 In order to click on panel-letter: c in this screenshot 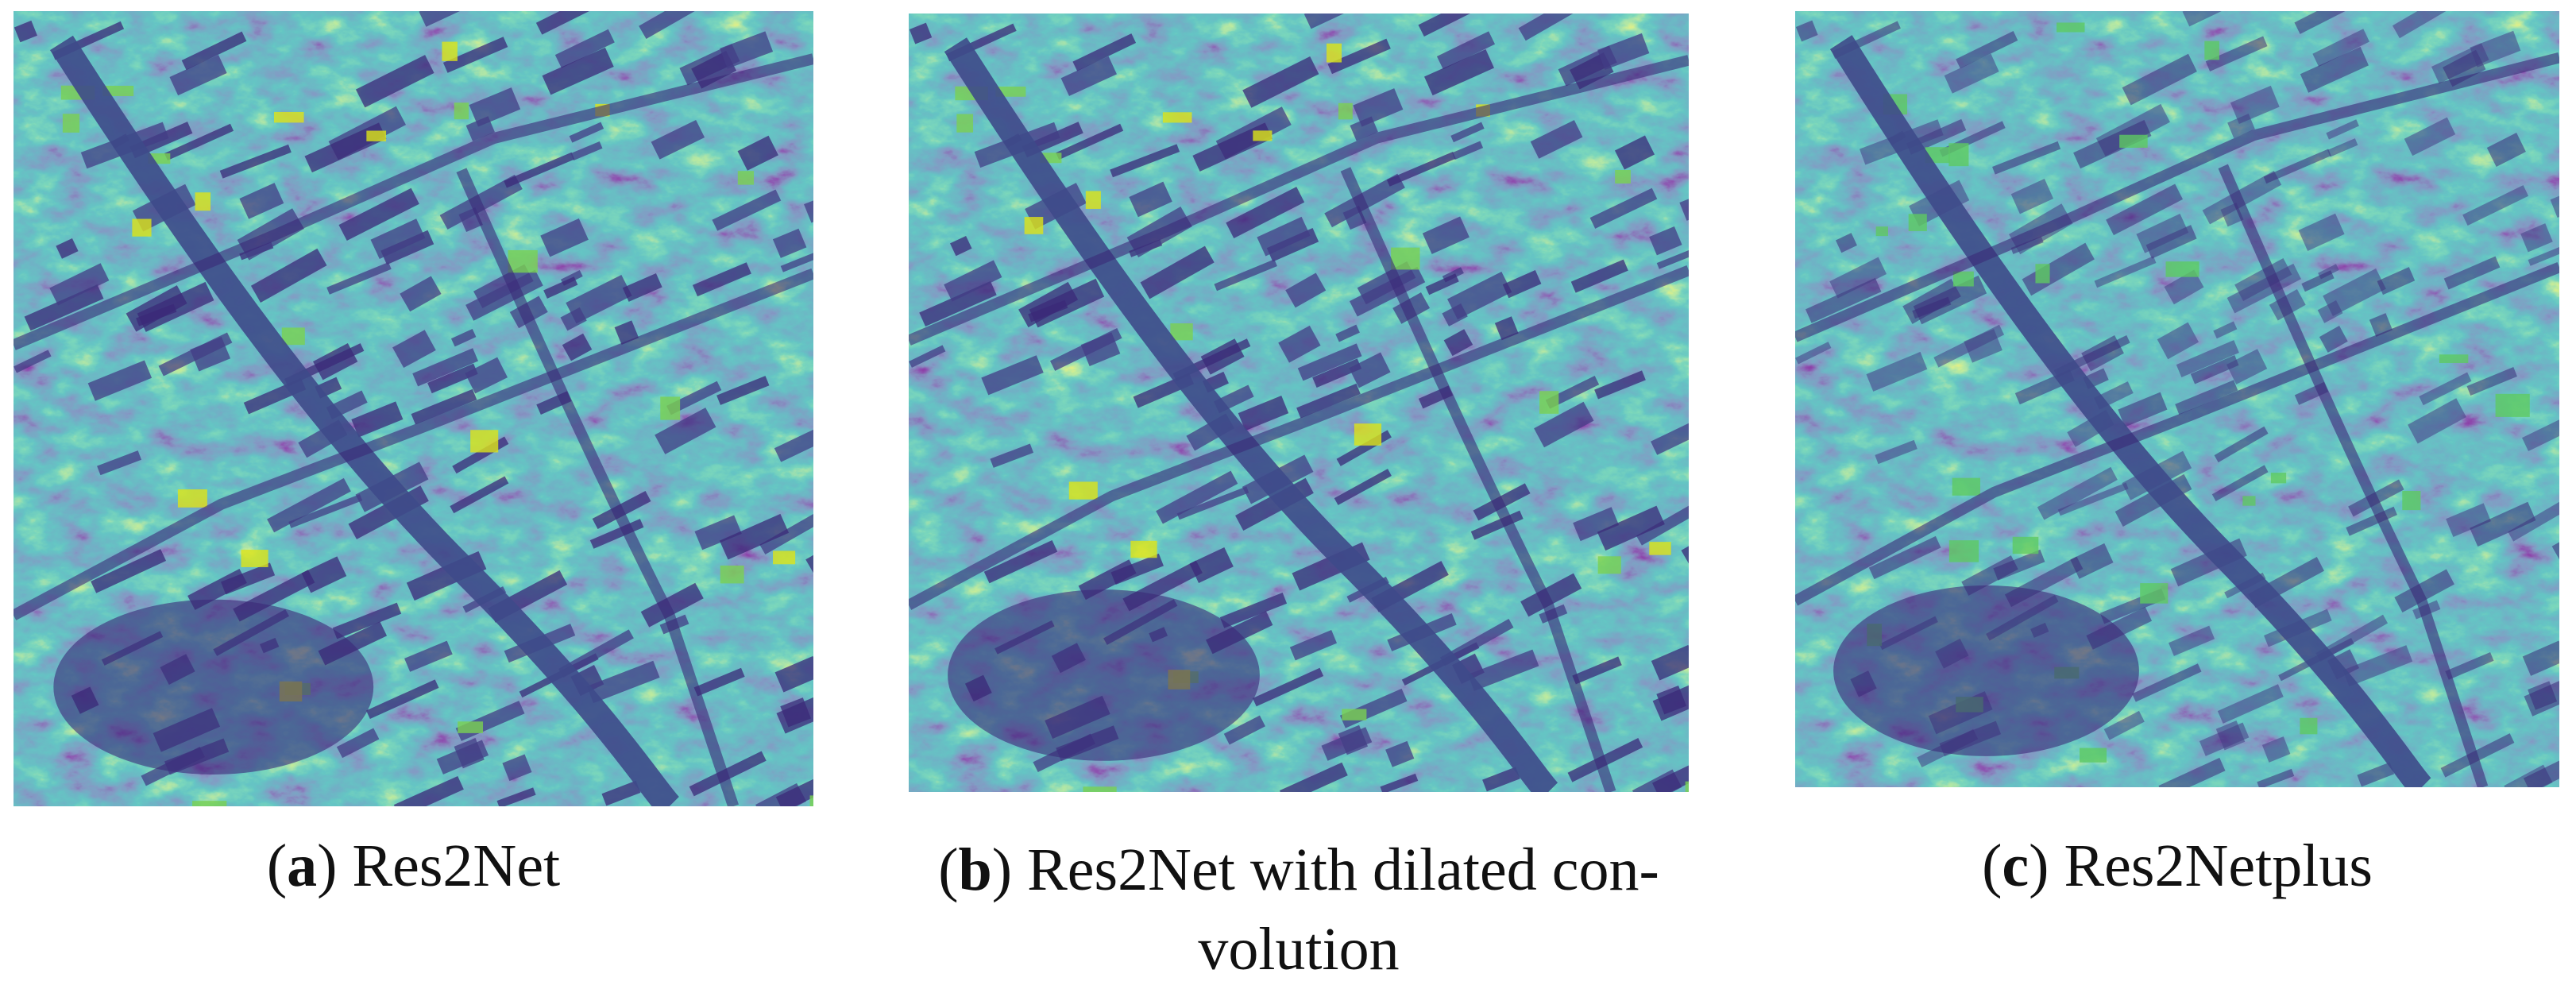, I will do `click(2016, 866)`.